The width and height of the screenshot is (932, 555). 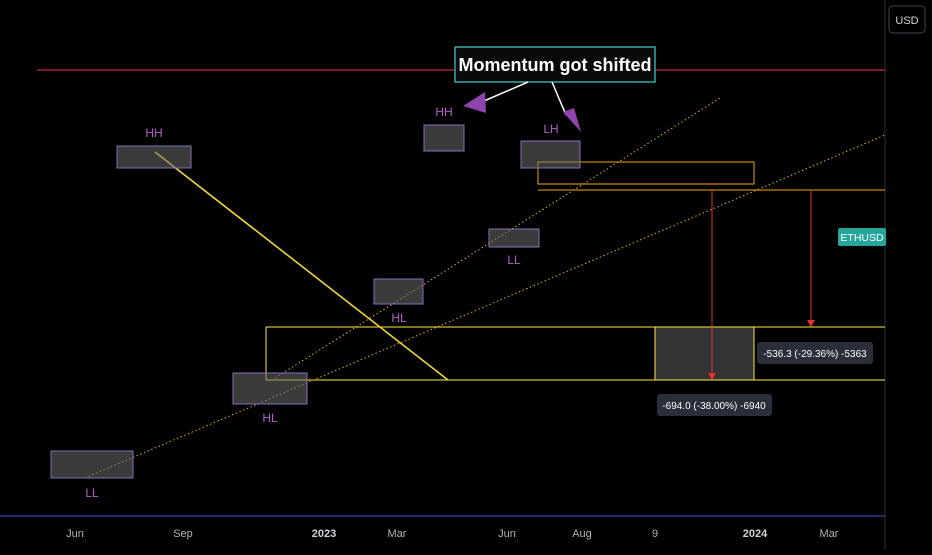 What do you see at coordinates (443, 112) in the screenshot?
I see `structure-label-hh-2: HH` at bounding box center [443, 112].